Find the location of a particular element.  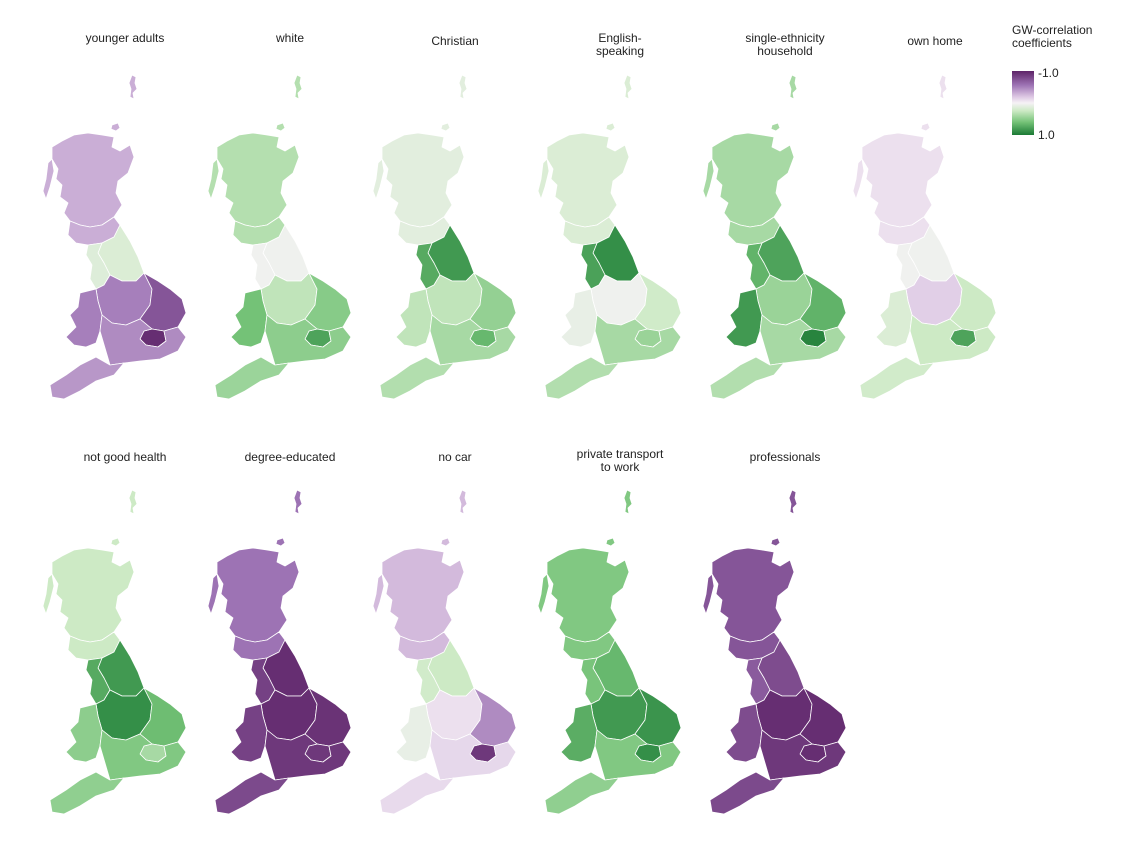

legend-max-label: -1.0 is located at coordinates (1048, 73).